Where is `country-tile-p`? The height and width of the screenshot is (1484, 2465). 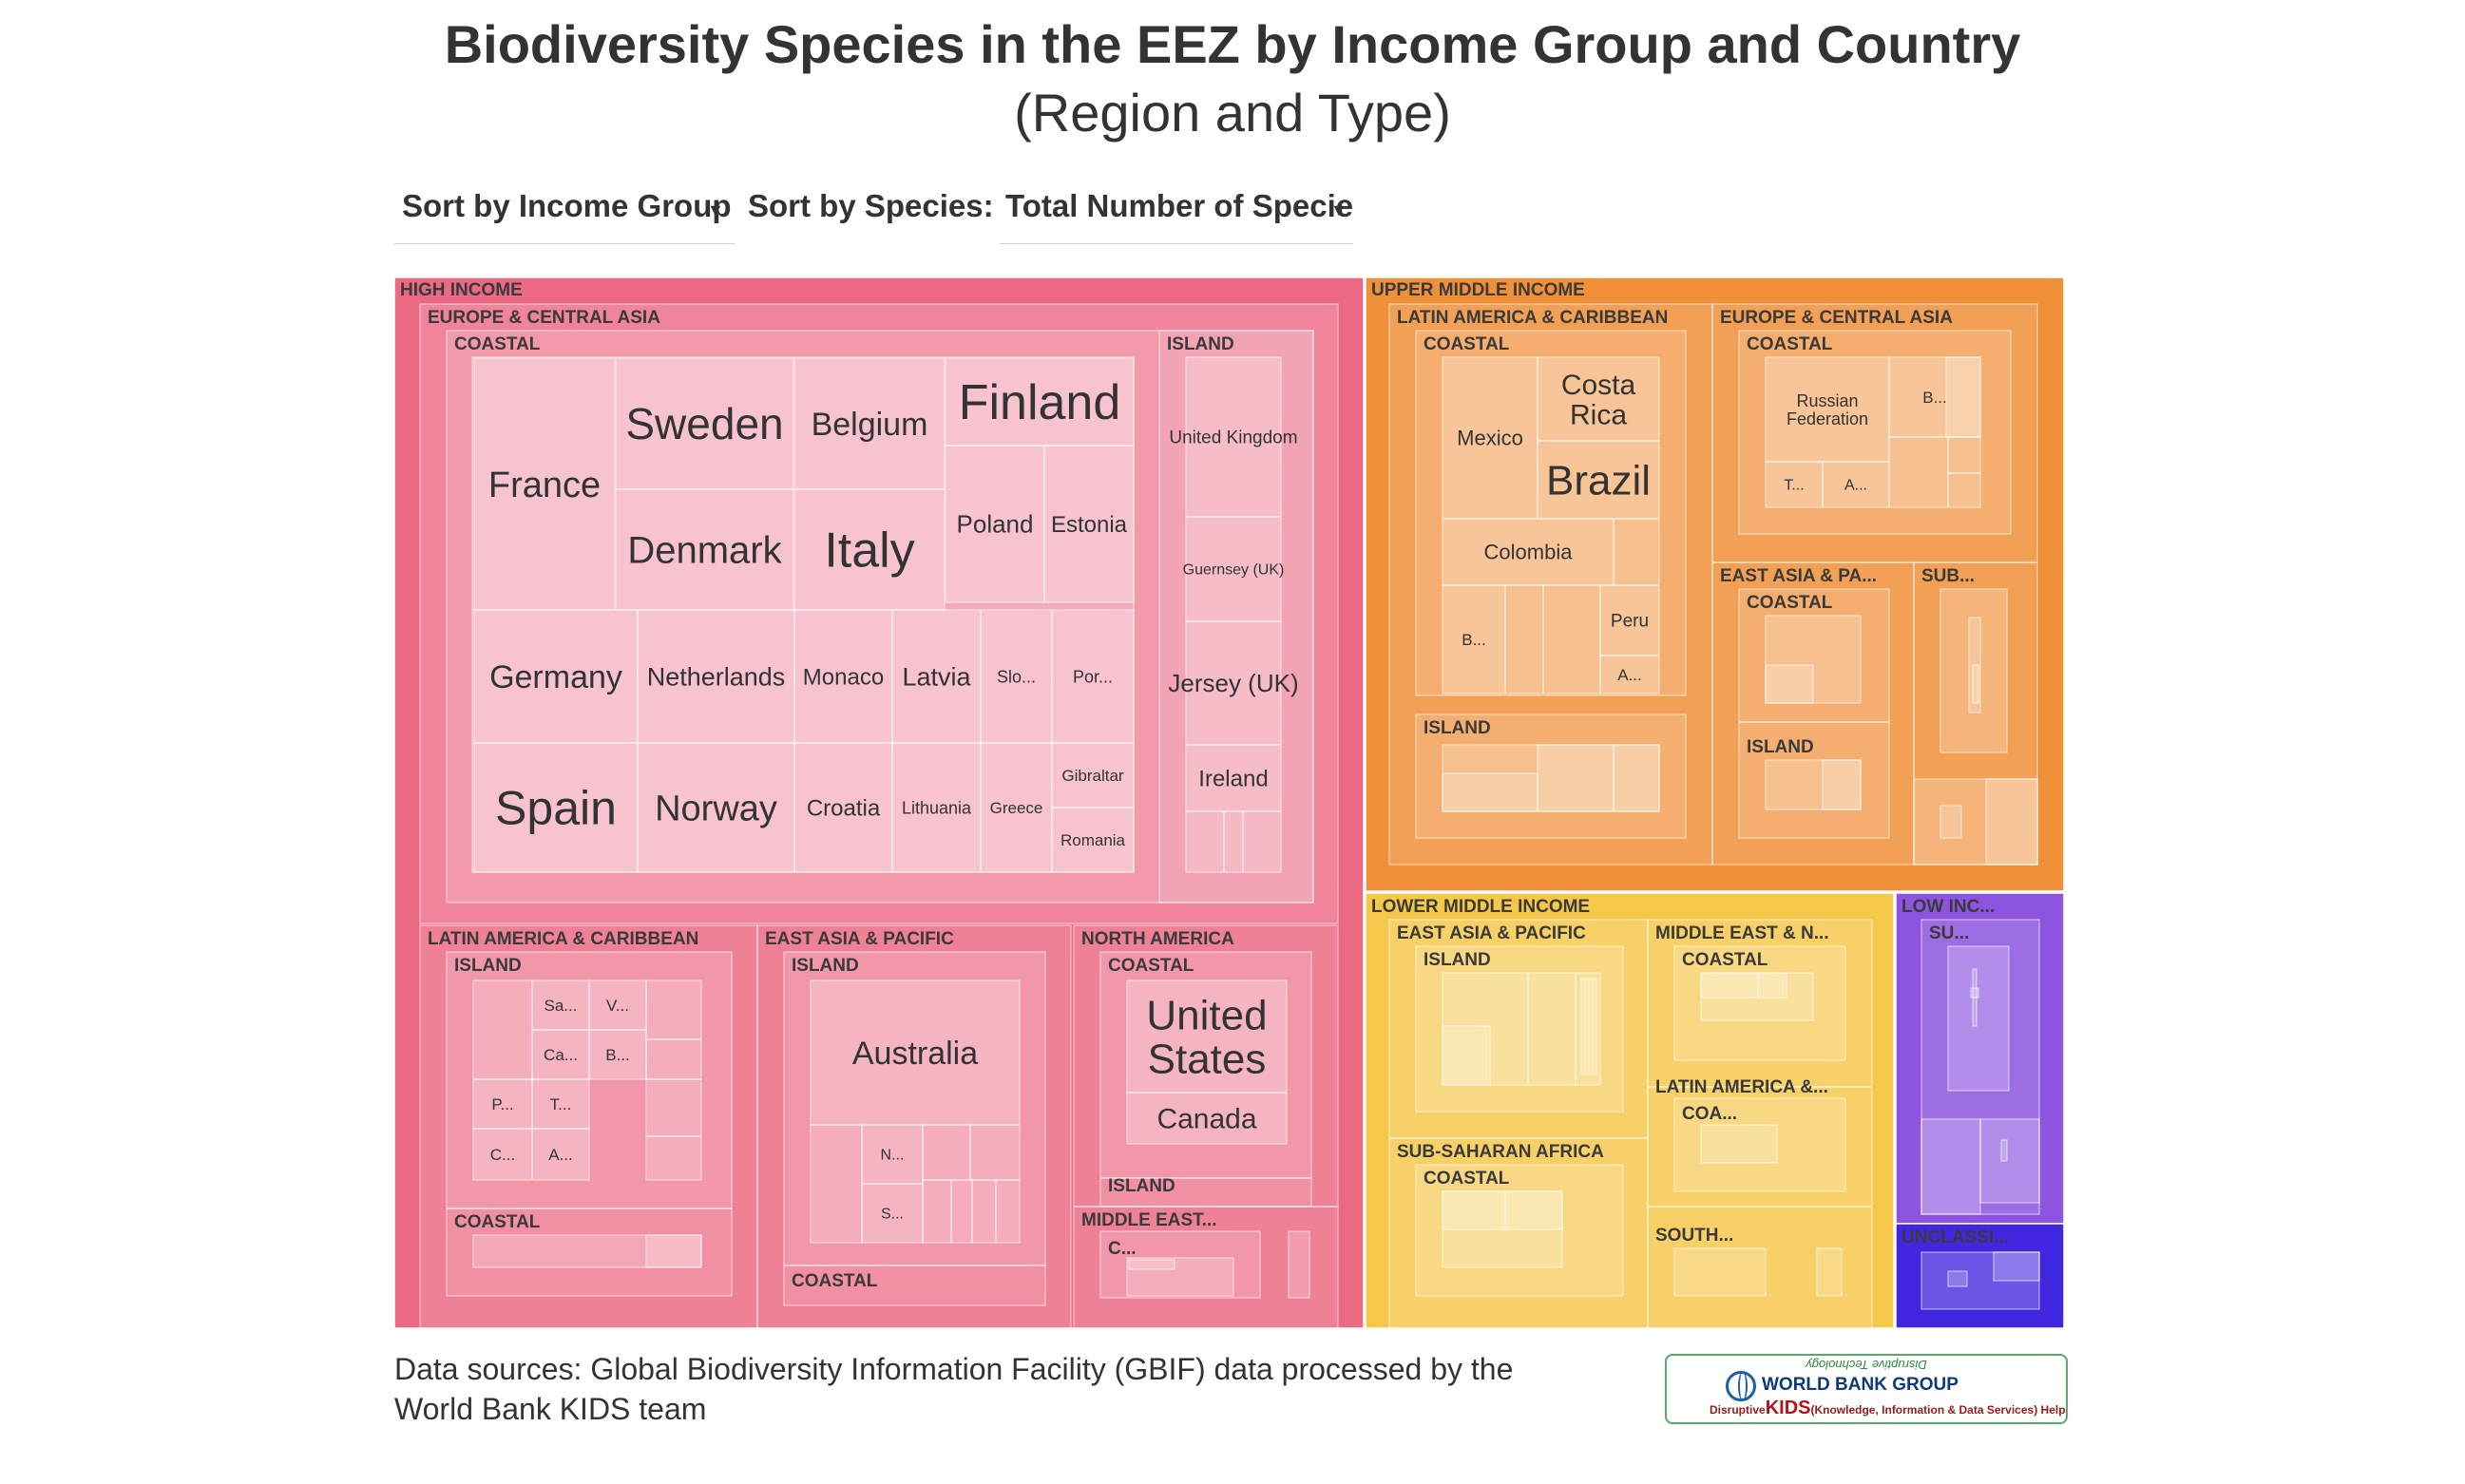 country-tile-p is located at coordinates (502, 1104).